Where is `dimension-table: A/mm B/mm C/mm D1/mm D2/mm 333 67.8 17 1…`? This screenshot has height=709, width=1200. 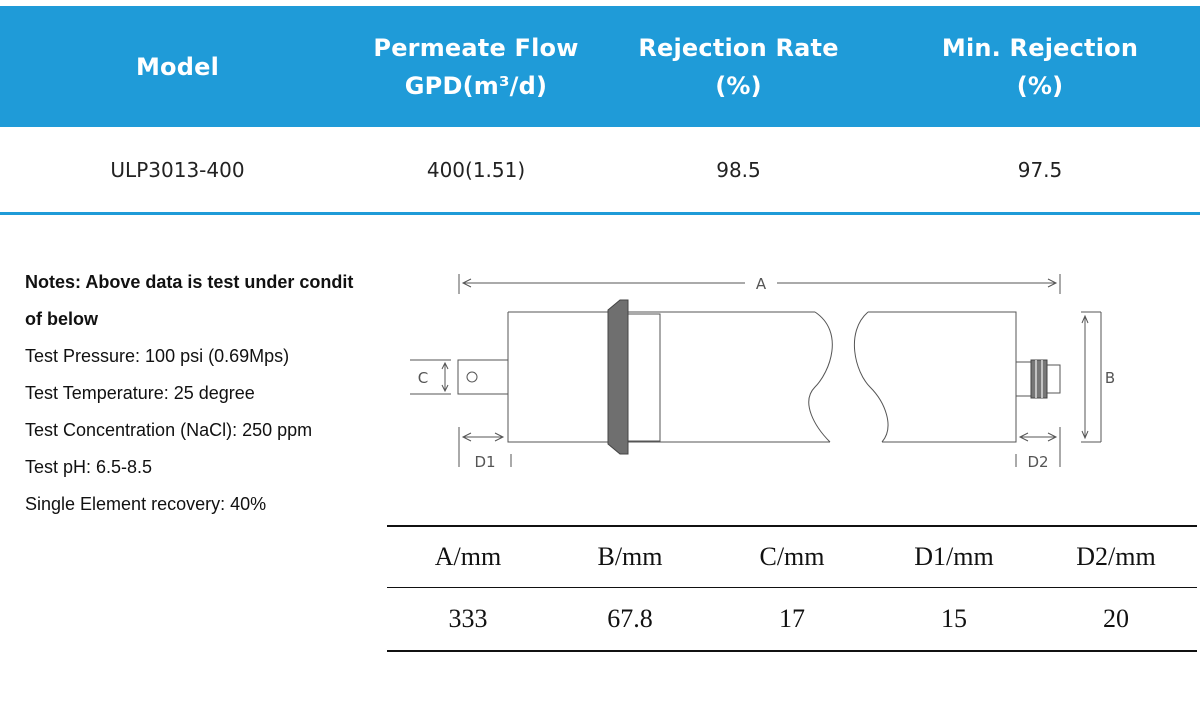
dimension-table: A/mm B/mm C/mm D1/mm D2/mm 333 67.8 17 1… is located at coordinates (792, 588).